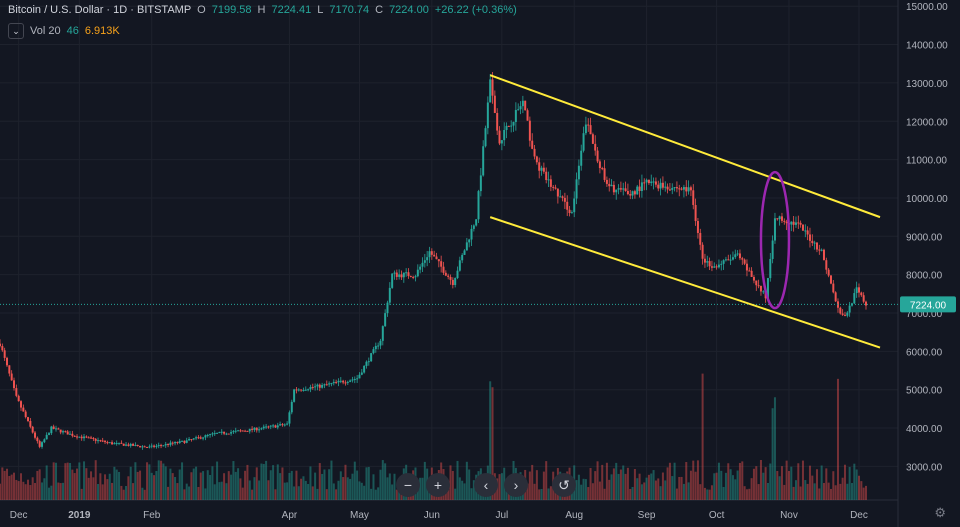 This screenshot has width=960, height=527. Describe the element at coordinates (486, 485) in the screenshot. I see `chevron-left-icon: ‹` at that location.